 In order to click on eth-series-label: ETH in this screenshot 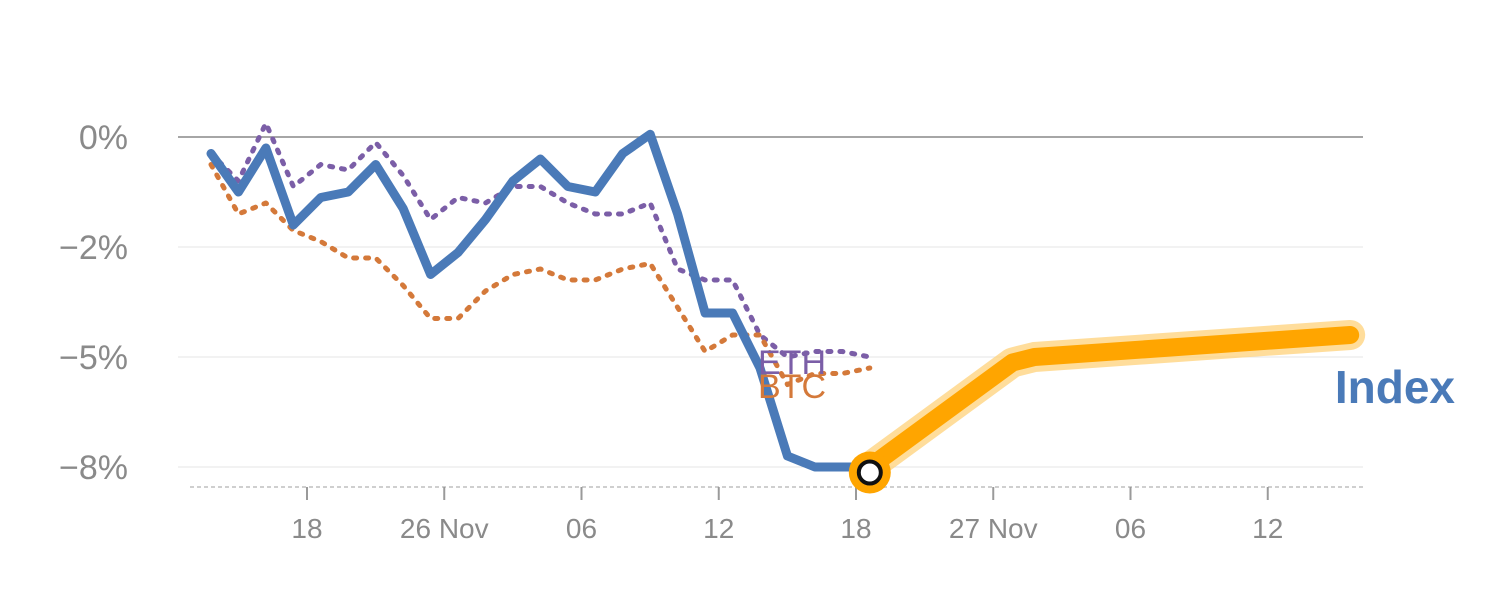, I will do `click(792, 363)`.